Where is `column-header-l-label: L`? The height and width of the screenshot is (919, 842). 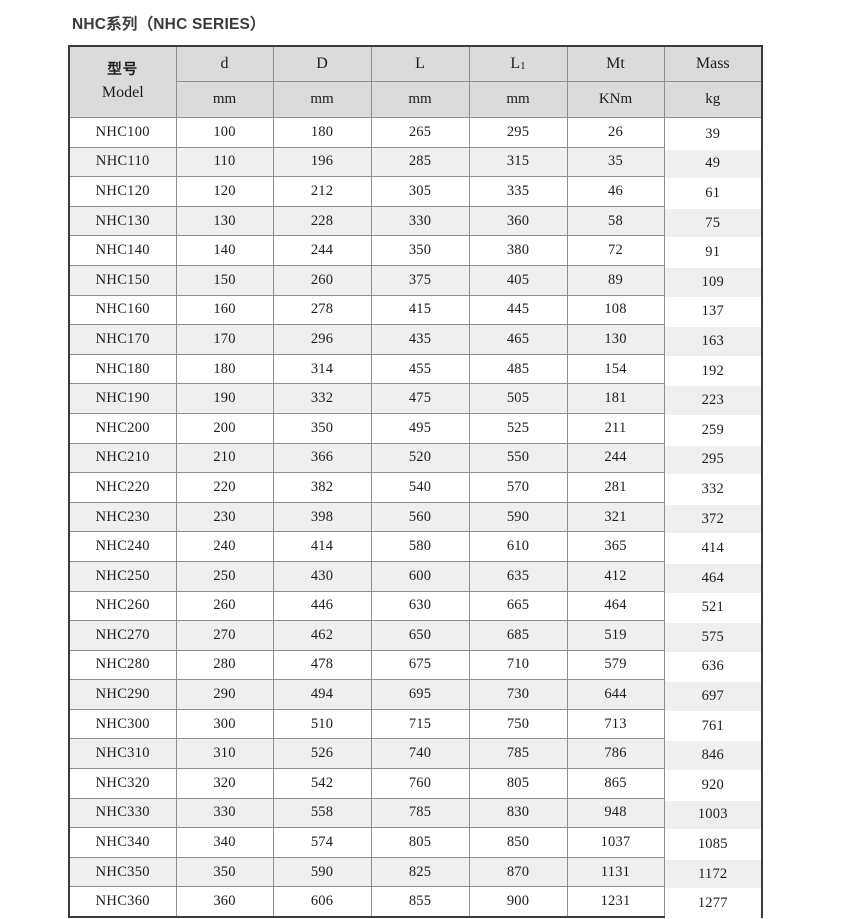
column-header-l-label: L is located at coordinates (420, 63).